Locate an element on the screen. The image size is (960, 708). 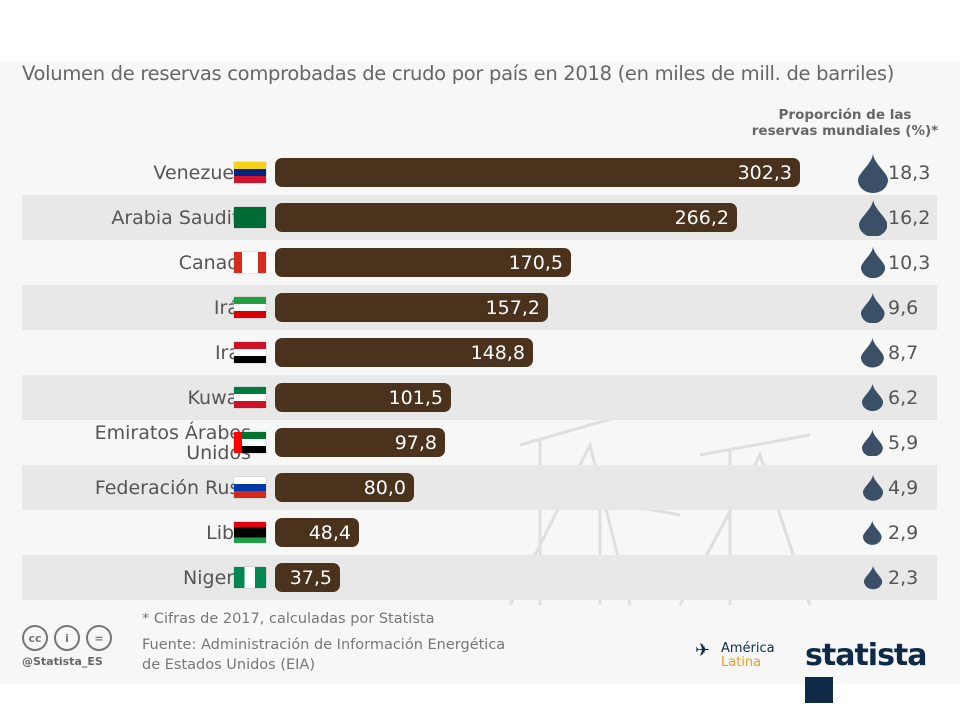
chart-row: Libia 48,4 2,9 is located at coordinates (479, 532).